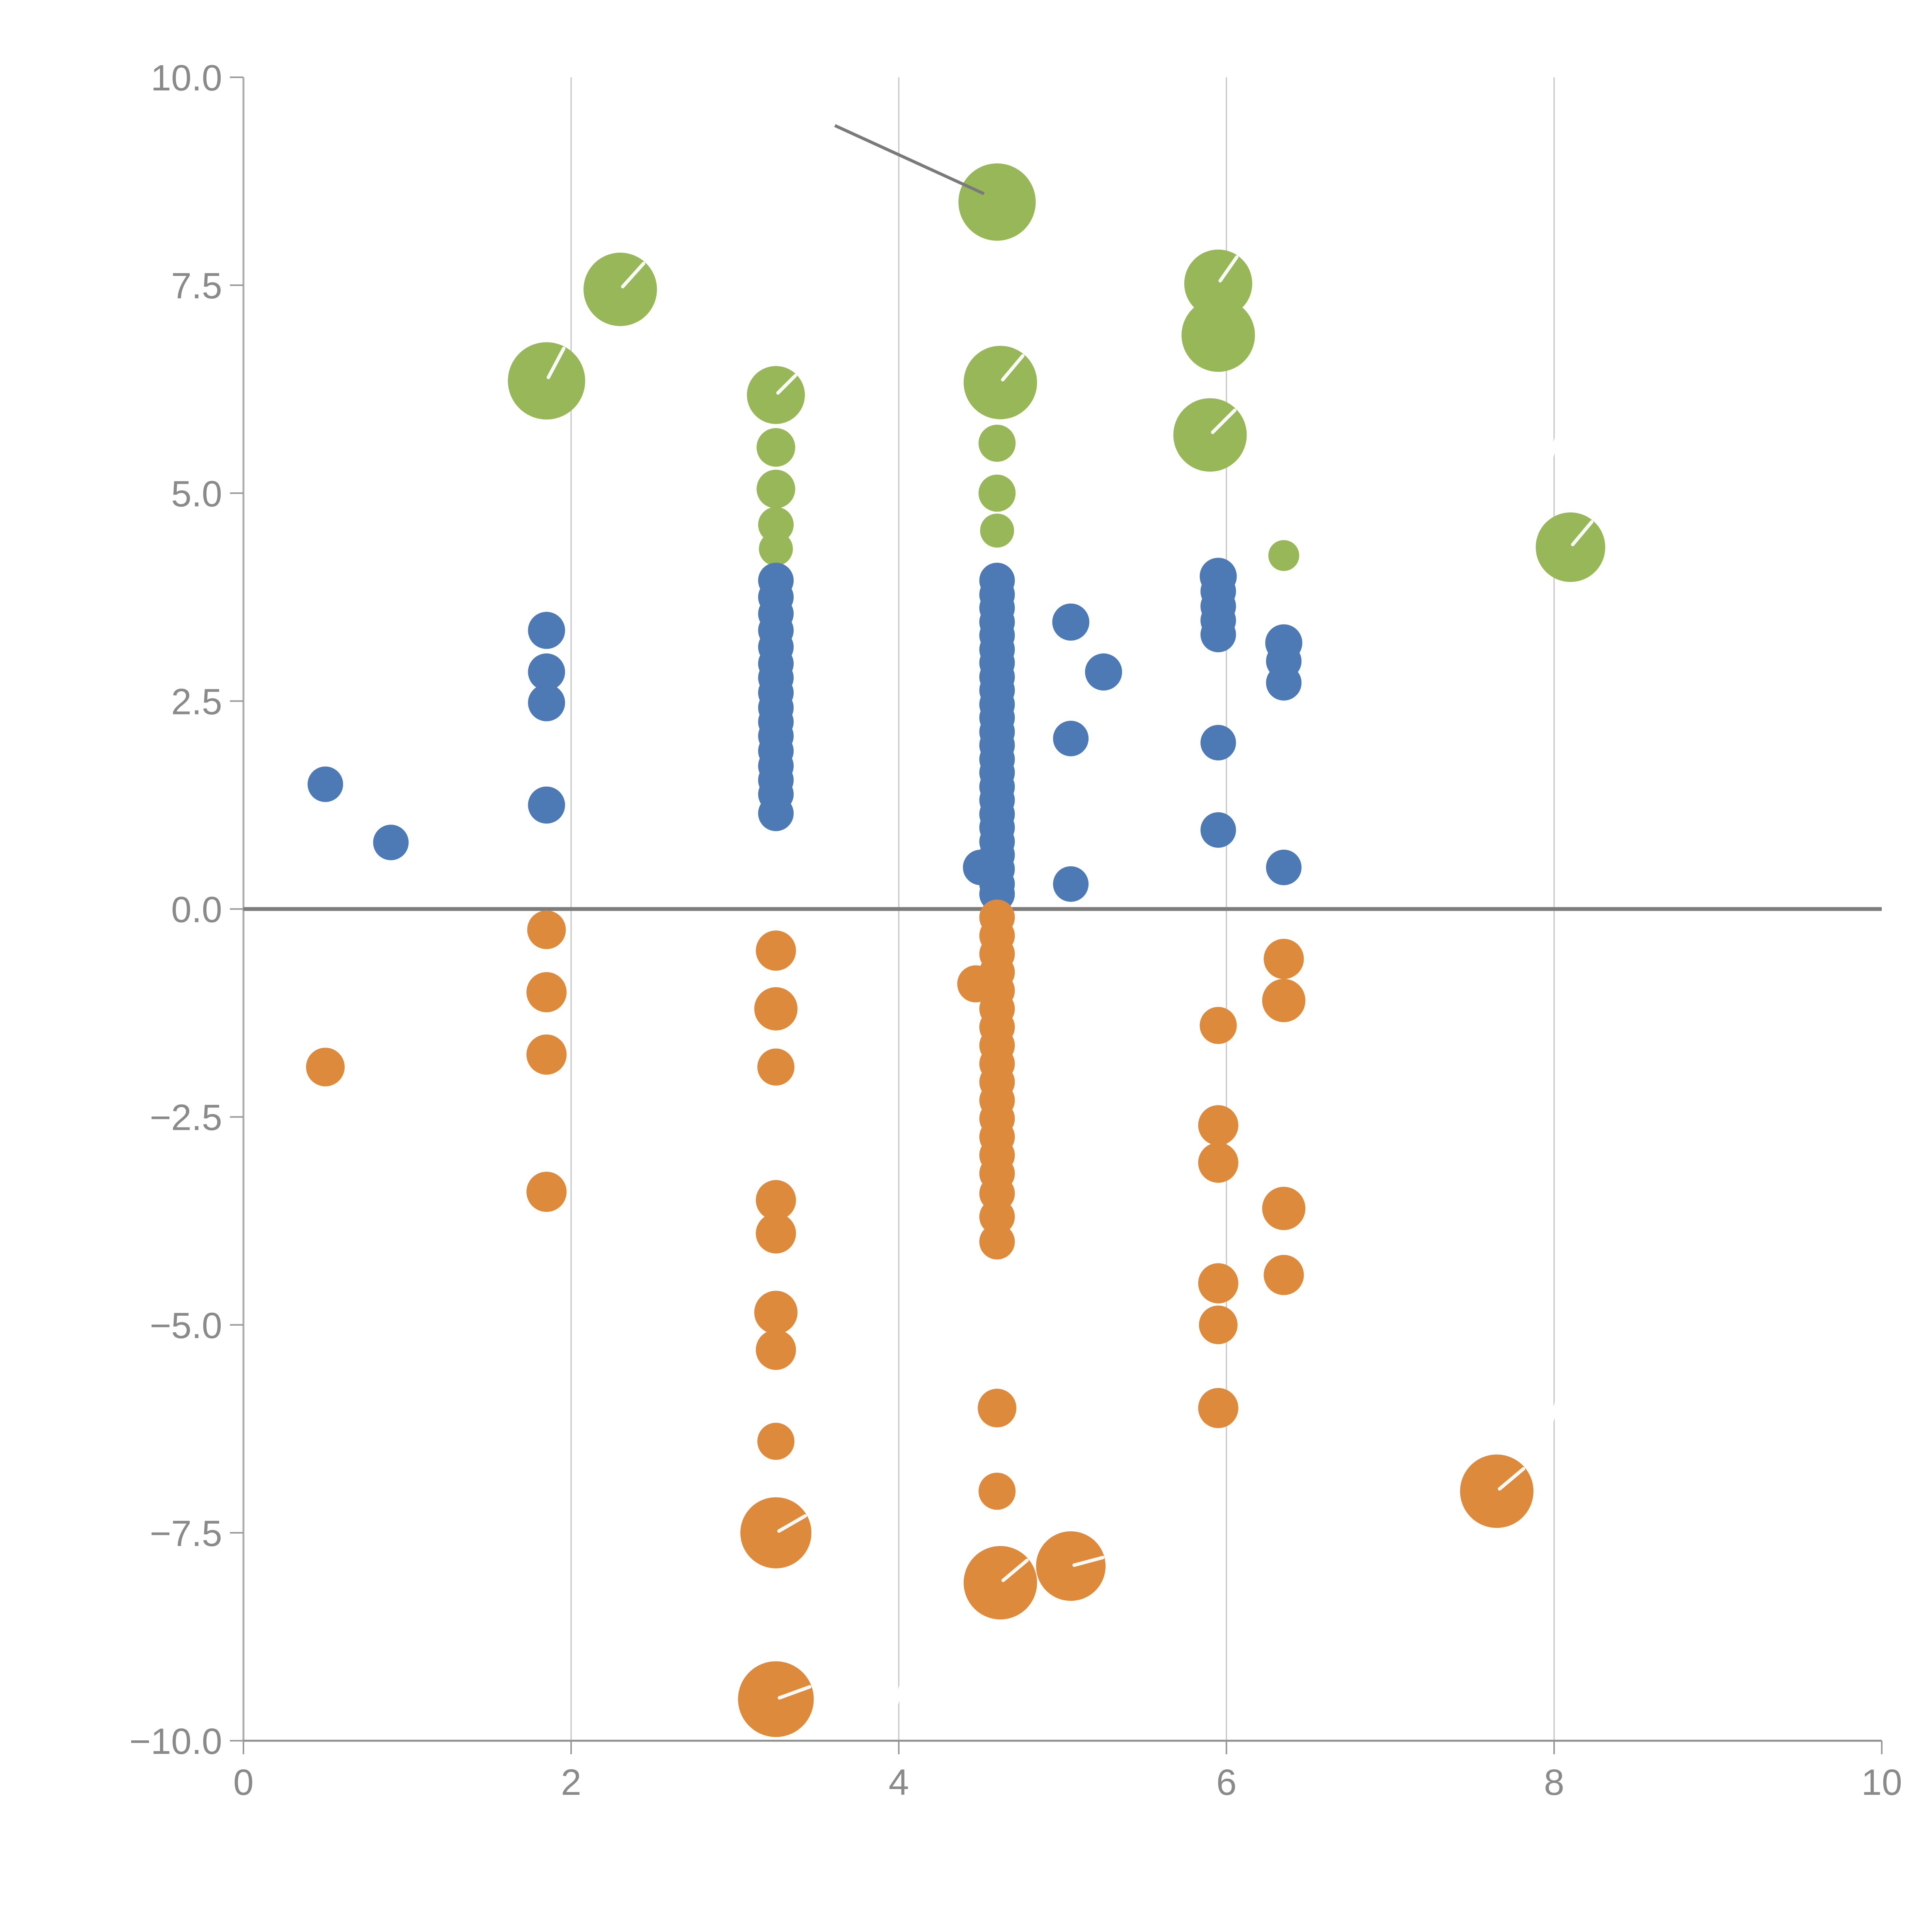 Image resolution: width=1932 pixels, height=1932 pixels. I want to click on y-tick-label-6: 5.0, so click(197, 493).